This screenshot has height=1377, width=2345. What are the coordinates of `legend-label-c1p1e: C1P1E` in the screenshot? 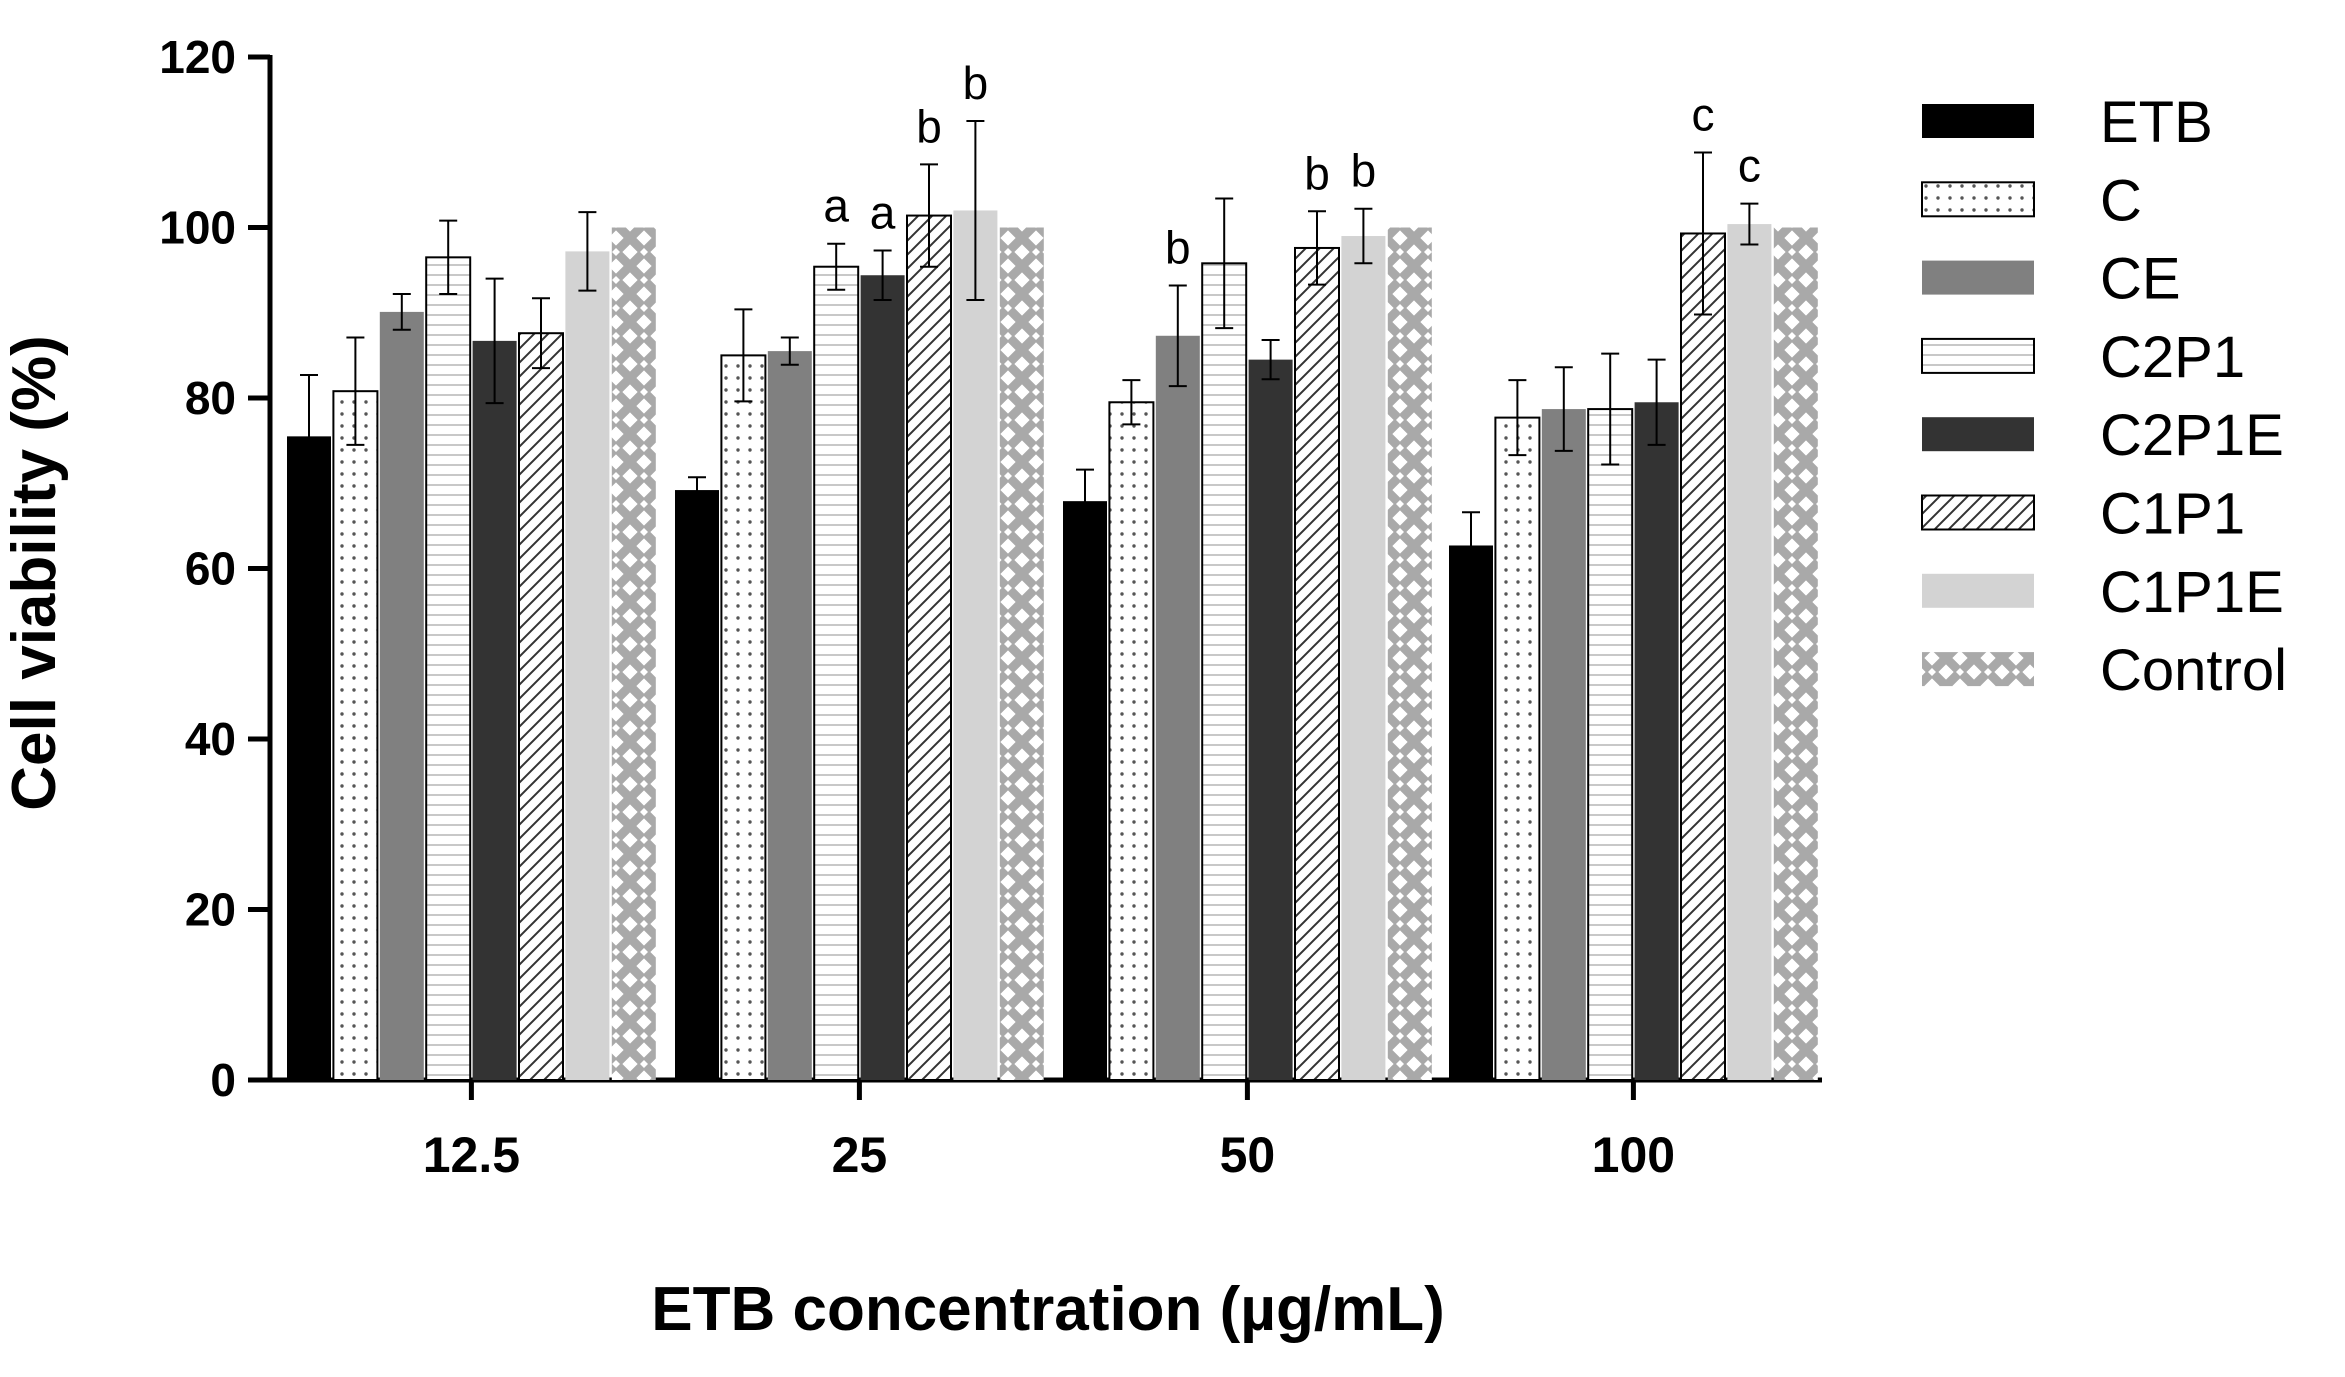 It's located at (2192, 592).